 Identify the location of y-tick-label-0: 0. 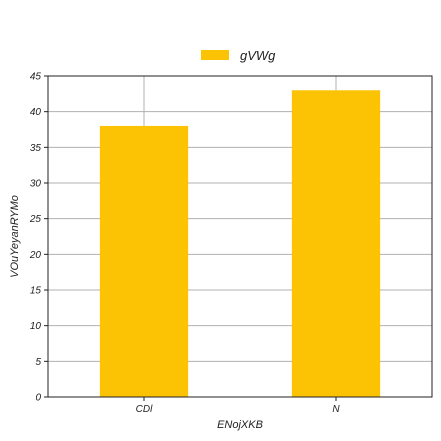
(38, 398).